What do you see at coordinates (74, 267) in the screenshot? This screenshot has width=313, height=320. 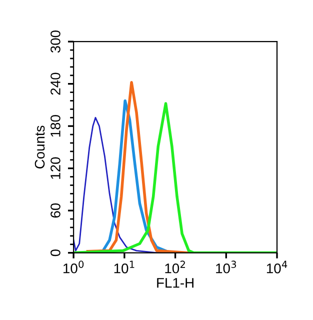 I see `x-tick-label: 10$^{0}$` at bounding box center [74, 267].